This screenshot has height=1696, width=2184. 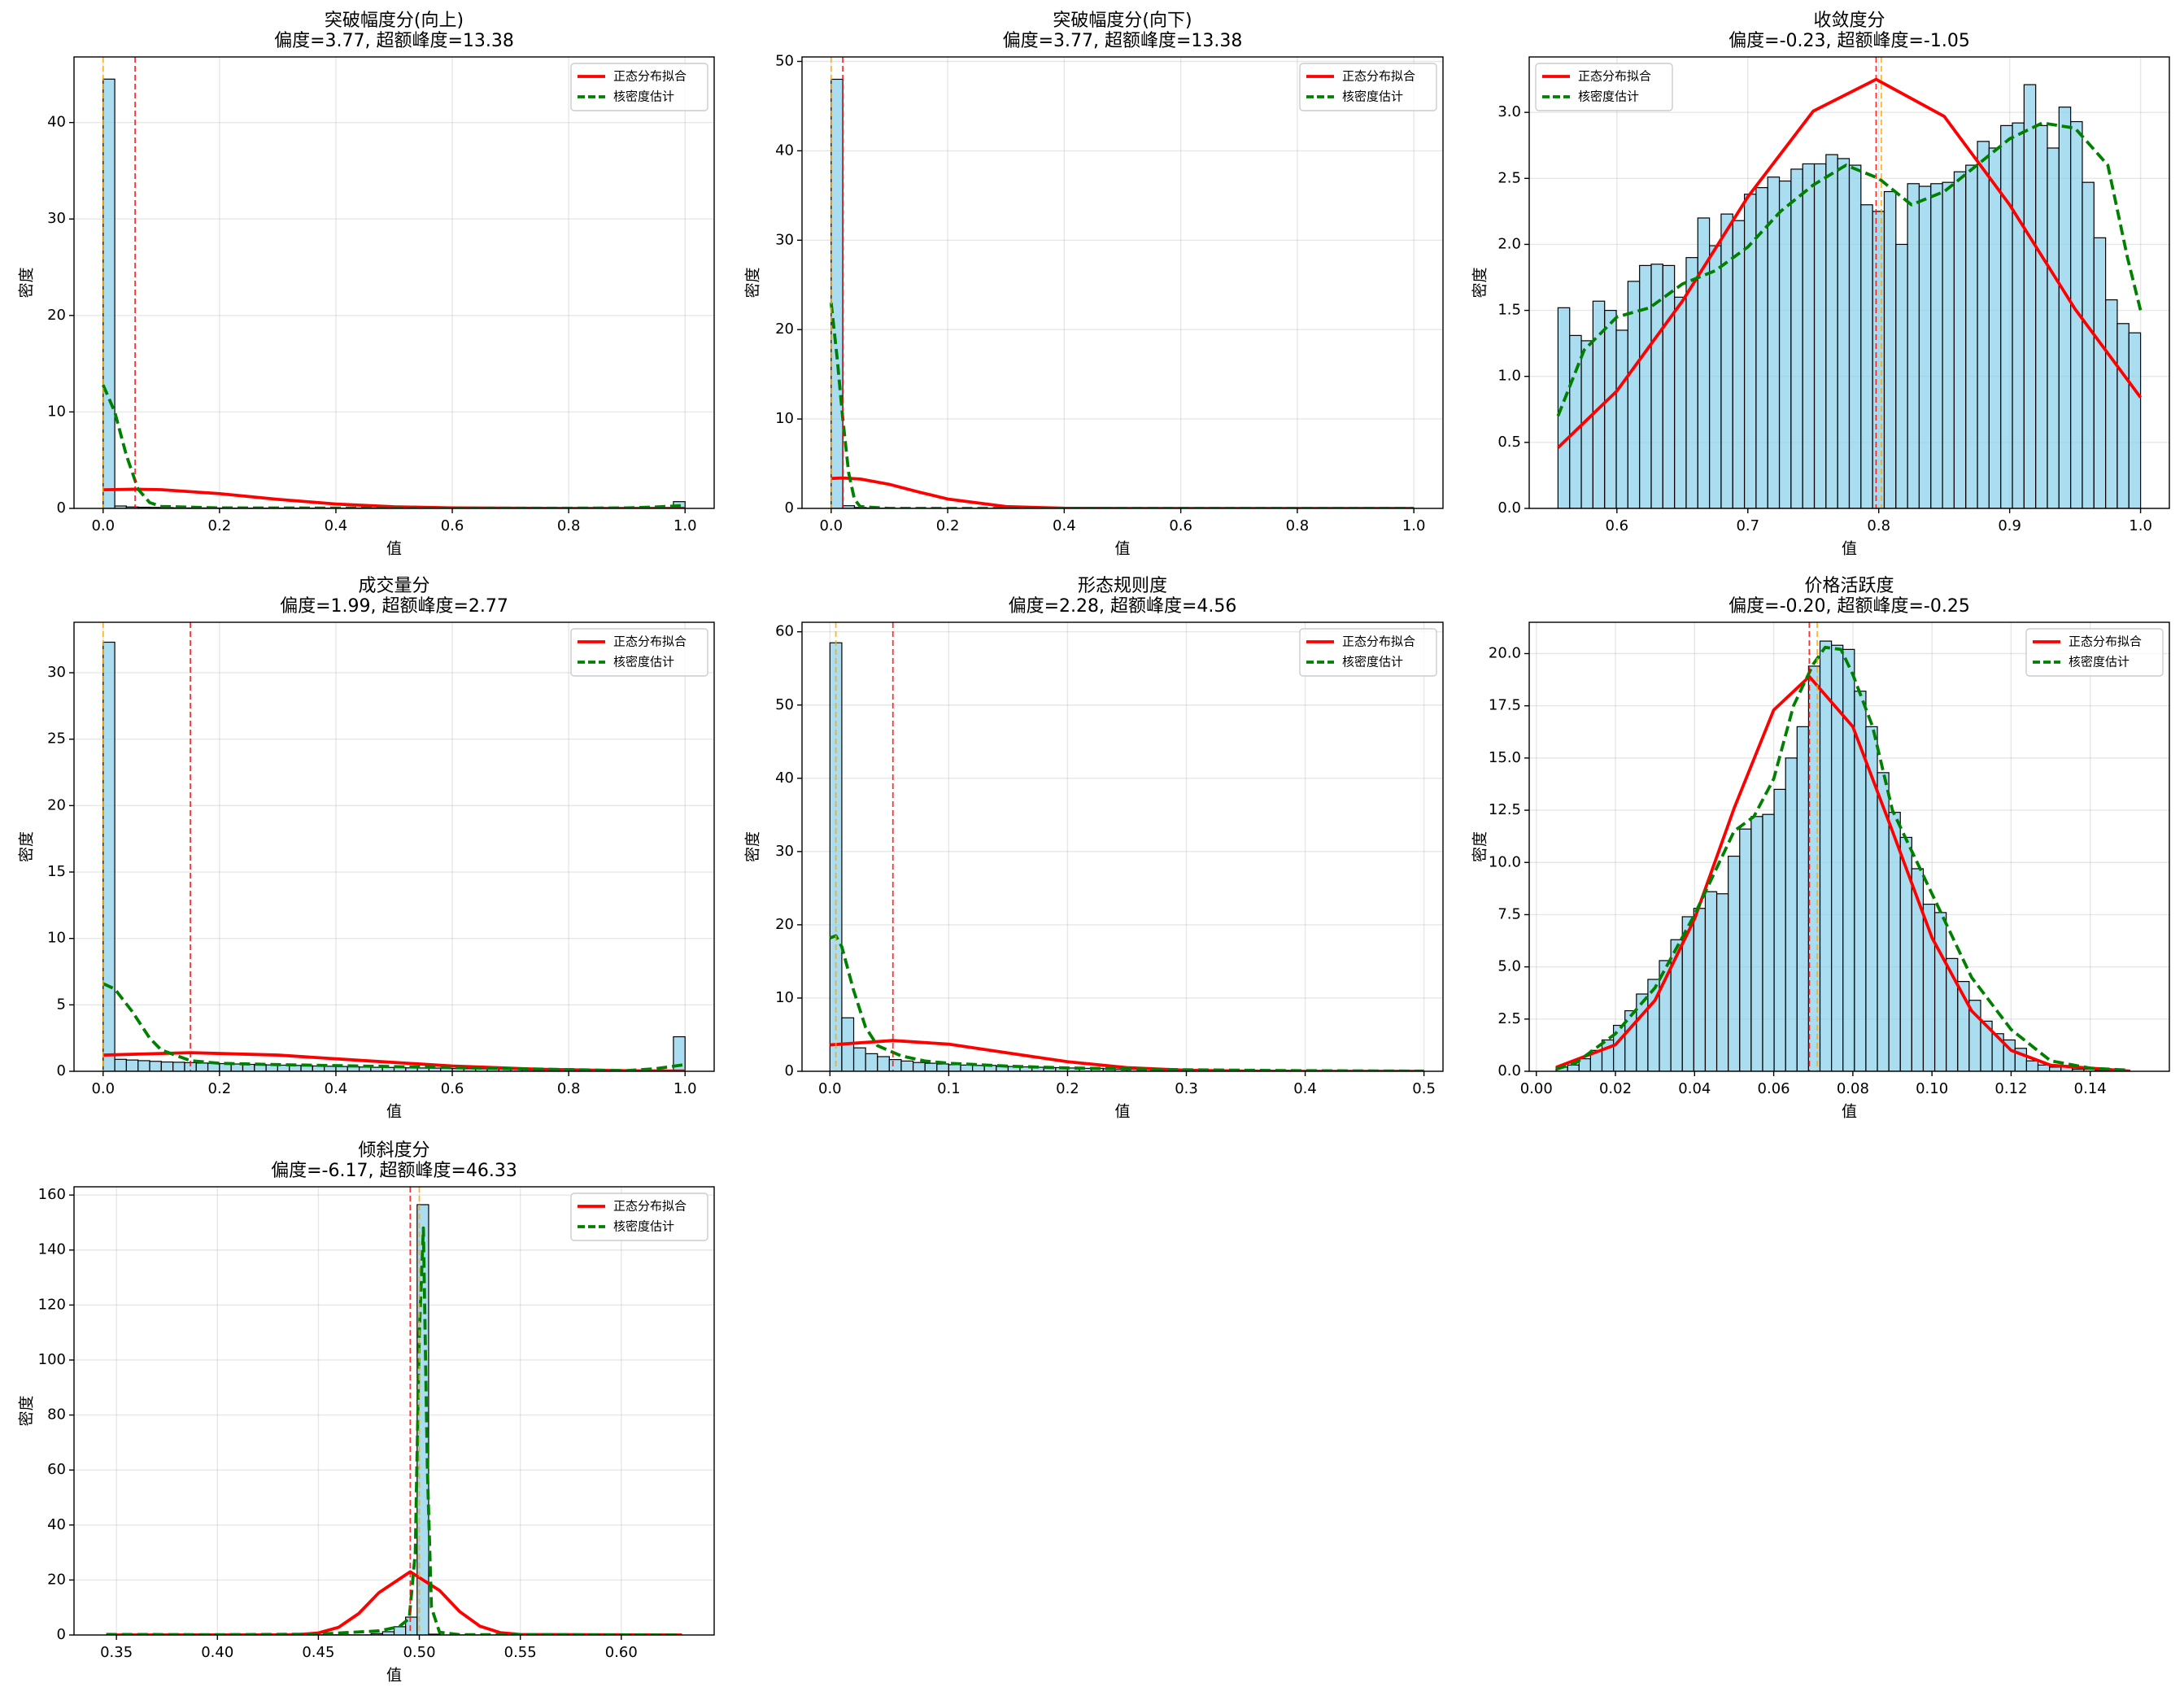 I want to click on x-tick-label: 0.00, so click(x=1536, y=1088).